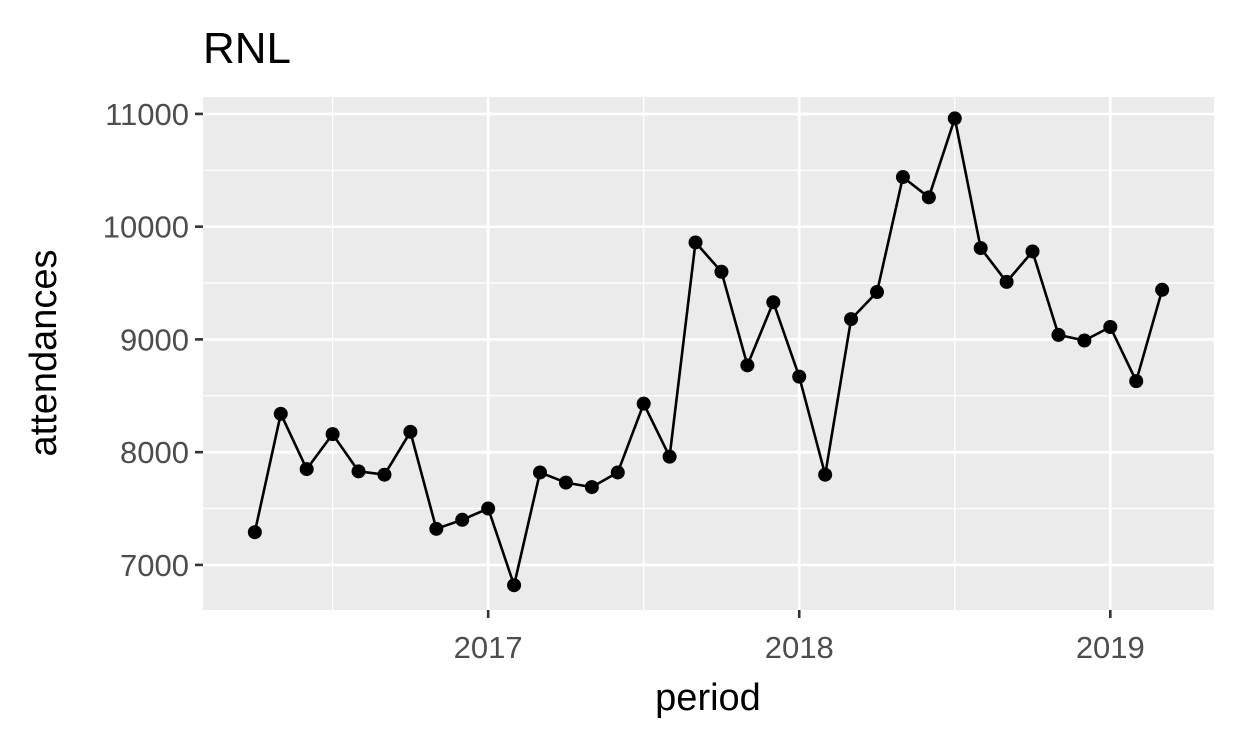 This screenshot has width=1237, height=743. Describe the element at coordinates (154, 565) in the screenshot. I see `y-tick-label: 7000` at that location.